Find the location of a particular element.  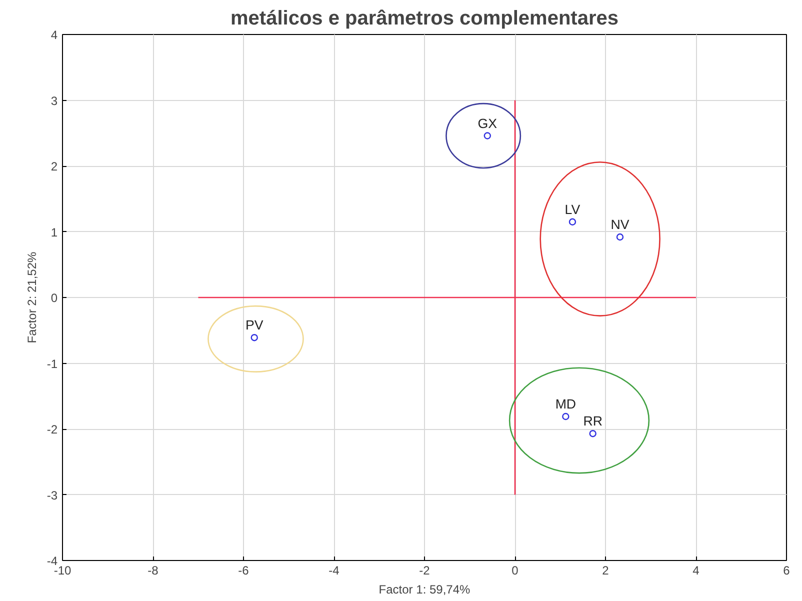

chart-title: metálicos e parâmetros complementares is located at coordinates (424, 19).